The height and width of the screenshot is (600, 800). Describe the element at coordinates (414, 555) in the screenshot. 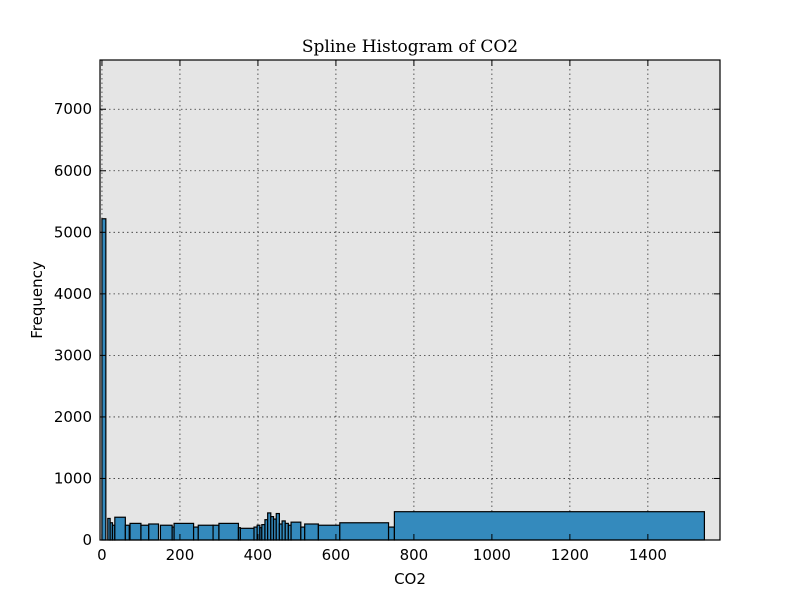

I see `x-tick-label: 800` at that location.